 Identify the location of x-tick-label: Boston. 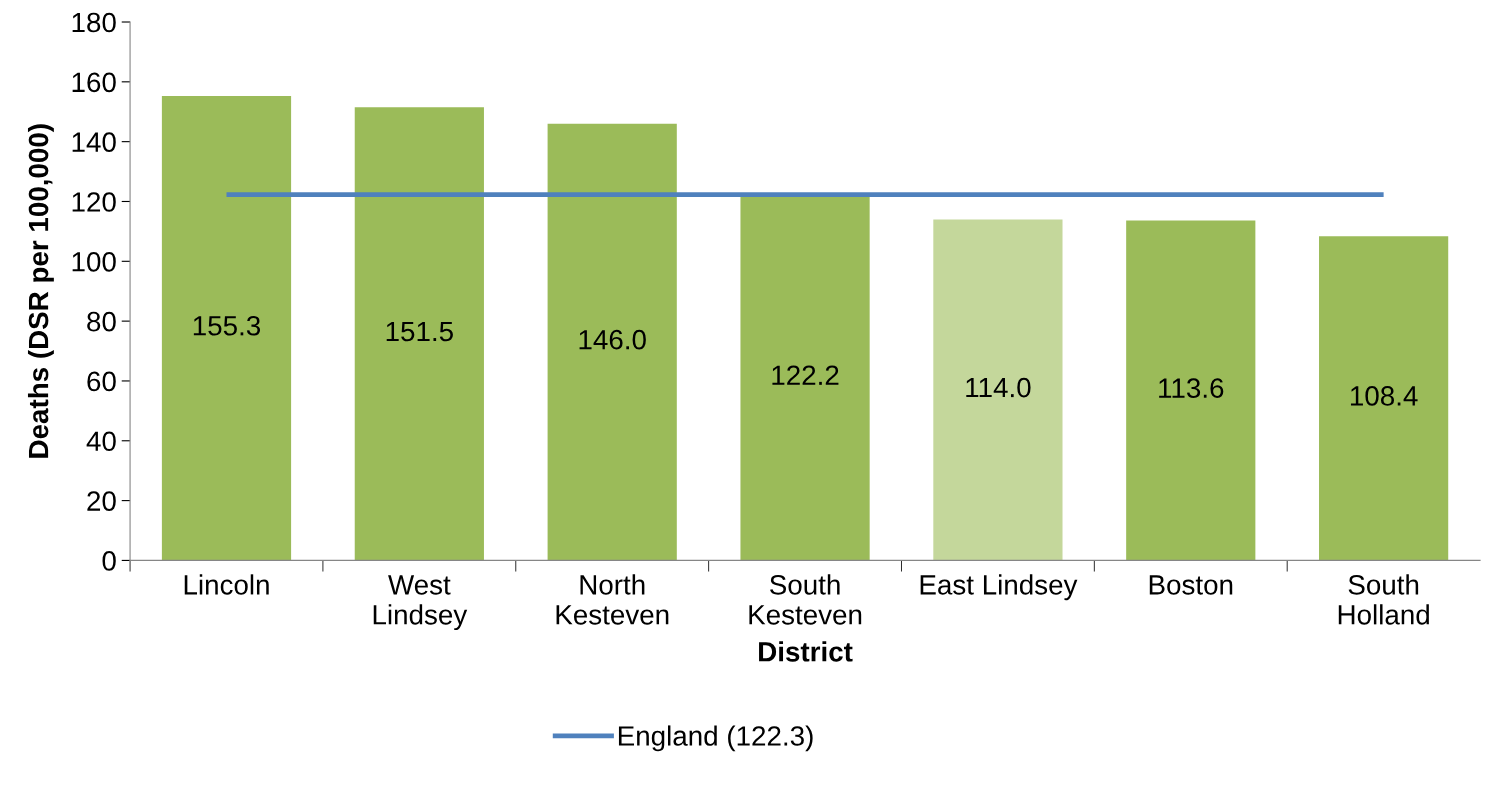
(1191, 585).